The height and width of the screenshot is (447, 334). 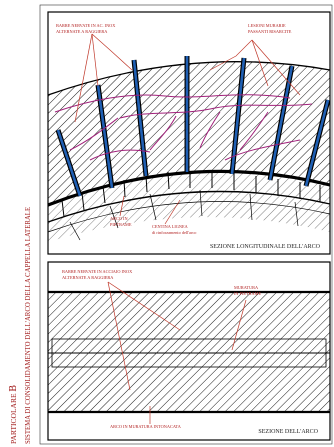 I want to click on arch-voussoir-joints, so click(x=191, y=194).